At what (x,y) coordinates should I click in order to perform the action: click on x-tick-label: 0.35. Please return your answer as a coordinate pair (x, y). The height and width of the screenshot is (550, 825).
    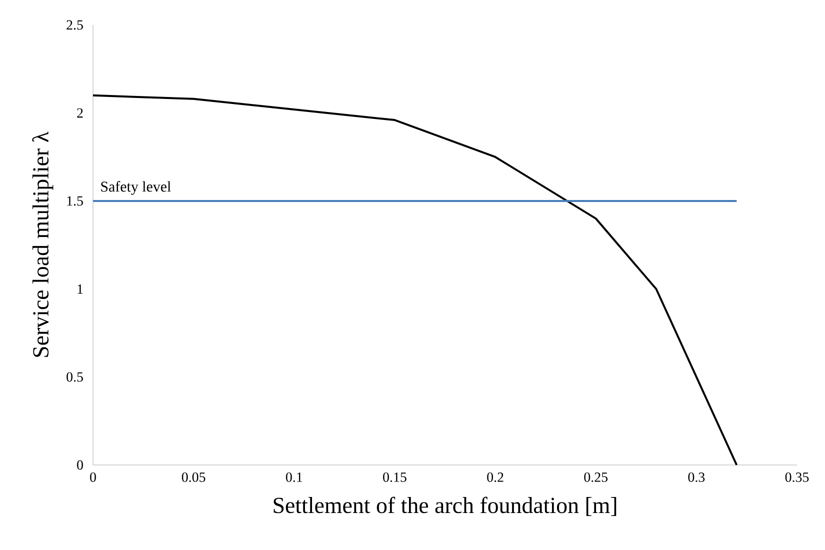
    Looking at the image, I should click on (797, 477).